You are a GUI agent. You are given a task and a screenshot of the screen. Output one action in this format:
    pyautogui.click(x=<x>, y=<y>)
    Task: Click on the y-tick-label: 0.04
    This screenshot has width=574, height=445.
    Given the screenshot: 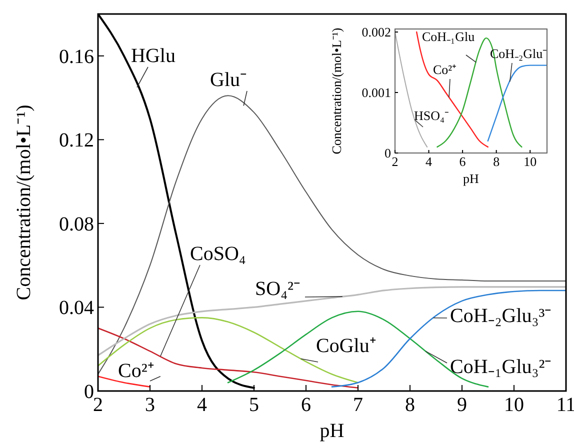 What is the action you would take?
    pyautogui.click(x=76, y=308)
    